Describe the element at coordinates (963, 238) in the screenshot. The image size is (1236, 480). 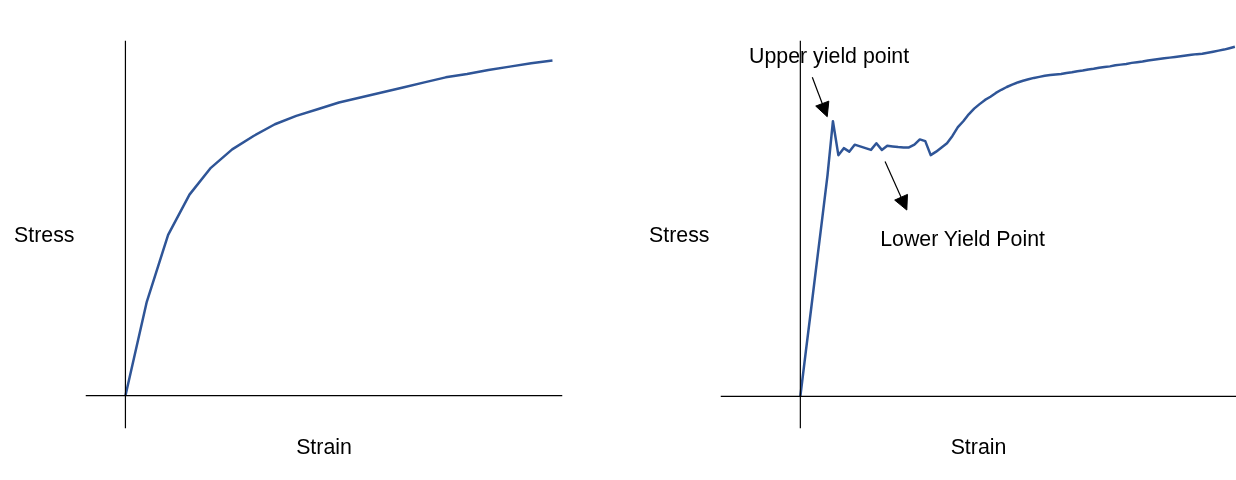
I see `annotation: Lower Yield Point` at that location.